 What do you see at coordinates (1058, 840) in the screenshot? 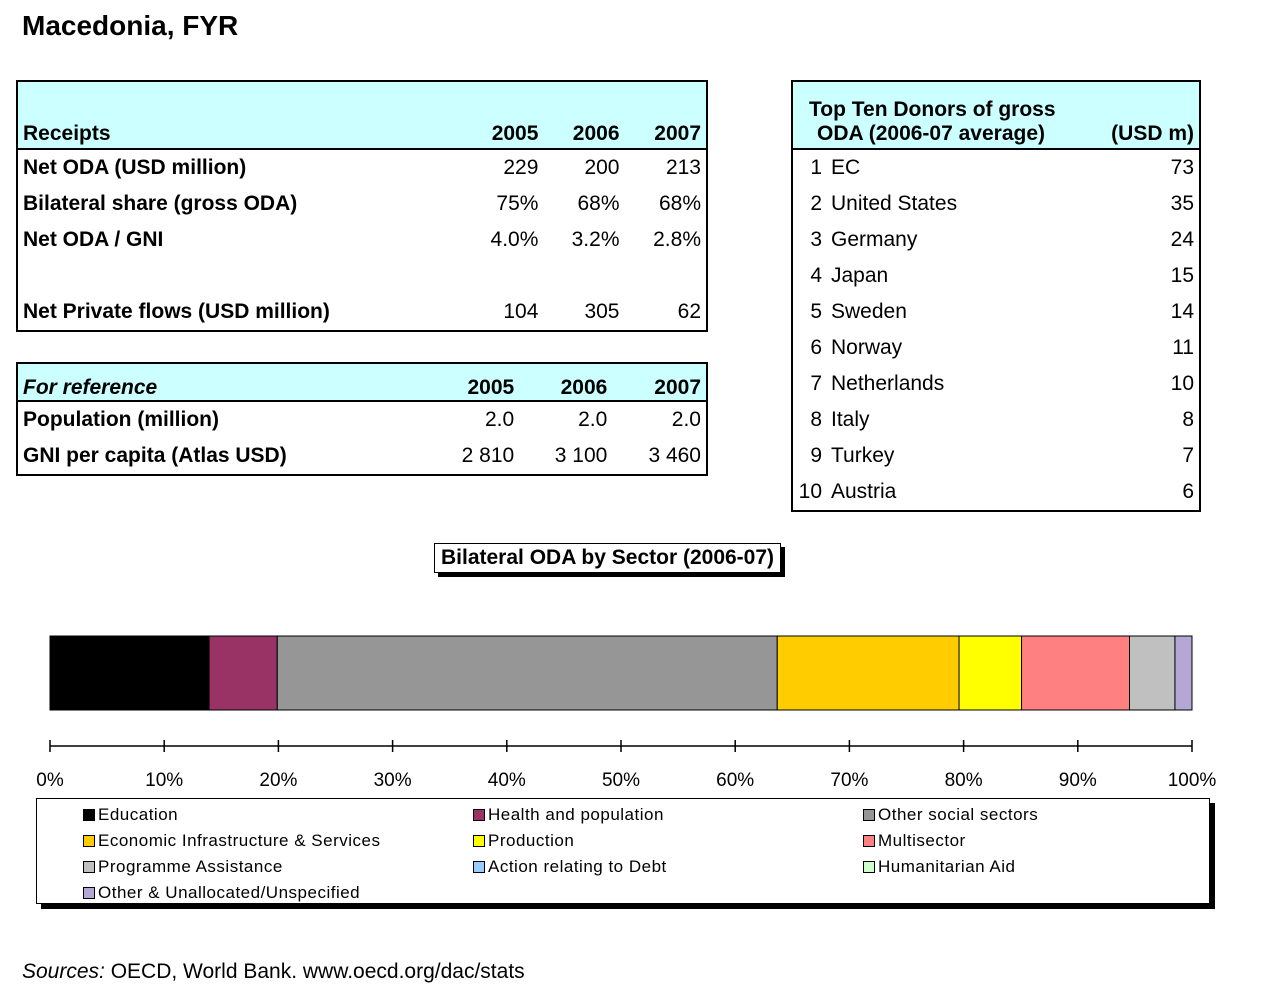
I see `legend-item: Multisector` at bounding box center [1058, 840].